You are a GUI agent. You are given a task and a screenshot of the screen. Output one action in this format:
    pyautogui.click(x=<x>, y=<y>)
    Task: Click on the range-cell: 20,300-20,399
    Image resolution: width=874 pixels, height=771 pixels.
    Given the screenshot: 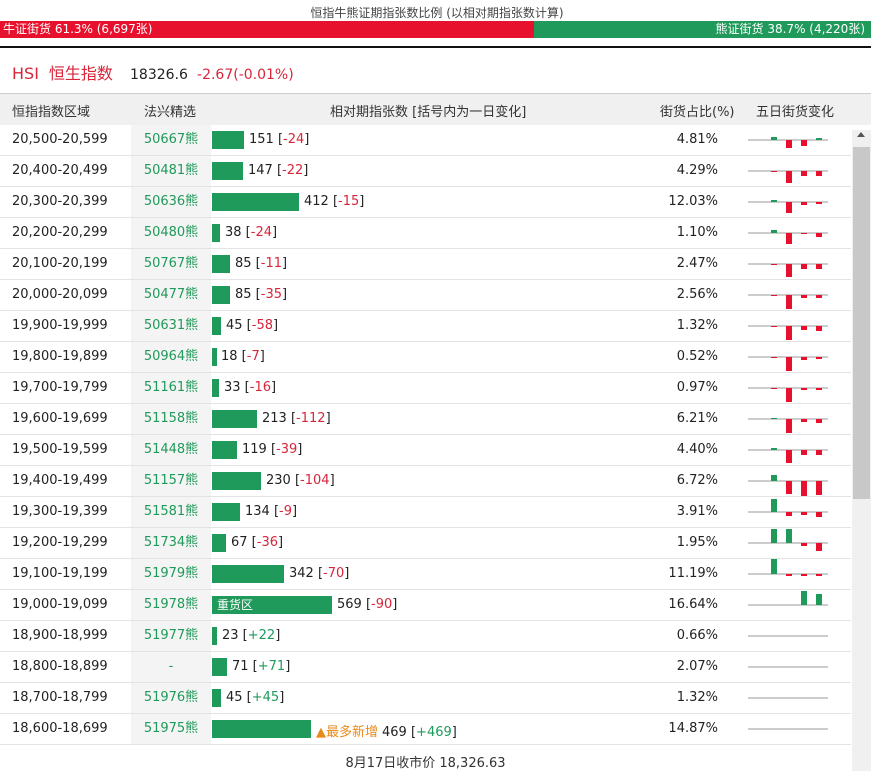 What is the action you would take?
    pyautogui.click(x=60, y=201)
    